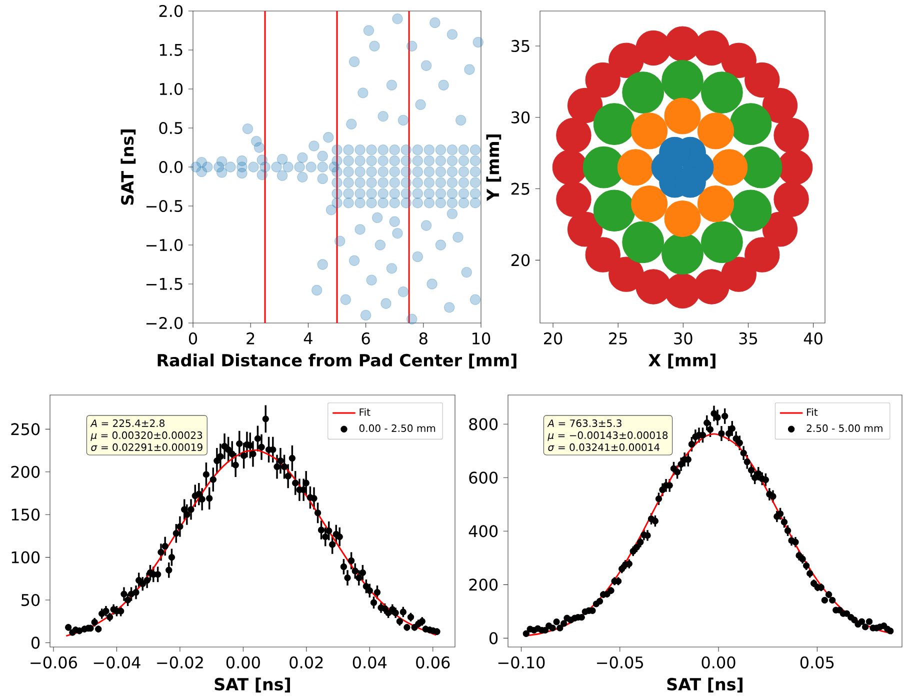 Image resolution: width=905 pixels, height=700 pixels. I want to click on x-tick-label: 0, so click(193, 338).